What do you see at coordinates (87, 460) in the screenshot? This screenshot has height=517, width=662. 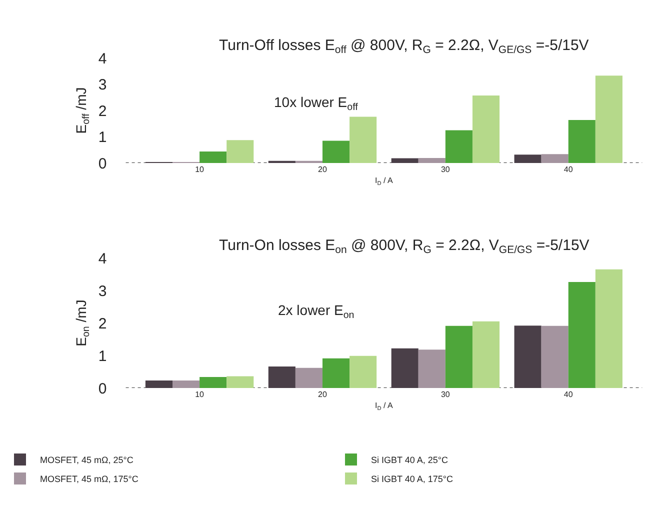 I see `legend-label: MOSFET, 45 mΩ, 25°C` at bounding box center [87, 460].